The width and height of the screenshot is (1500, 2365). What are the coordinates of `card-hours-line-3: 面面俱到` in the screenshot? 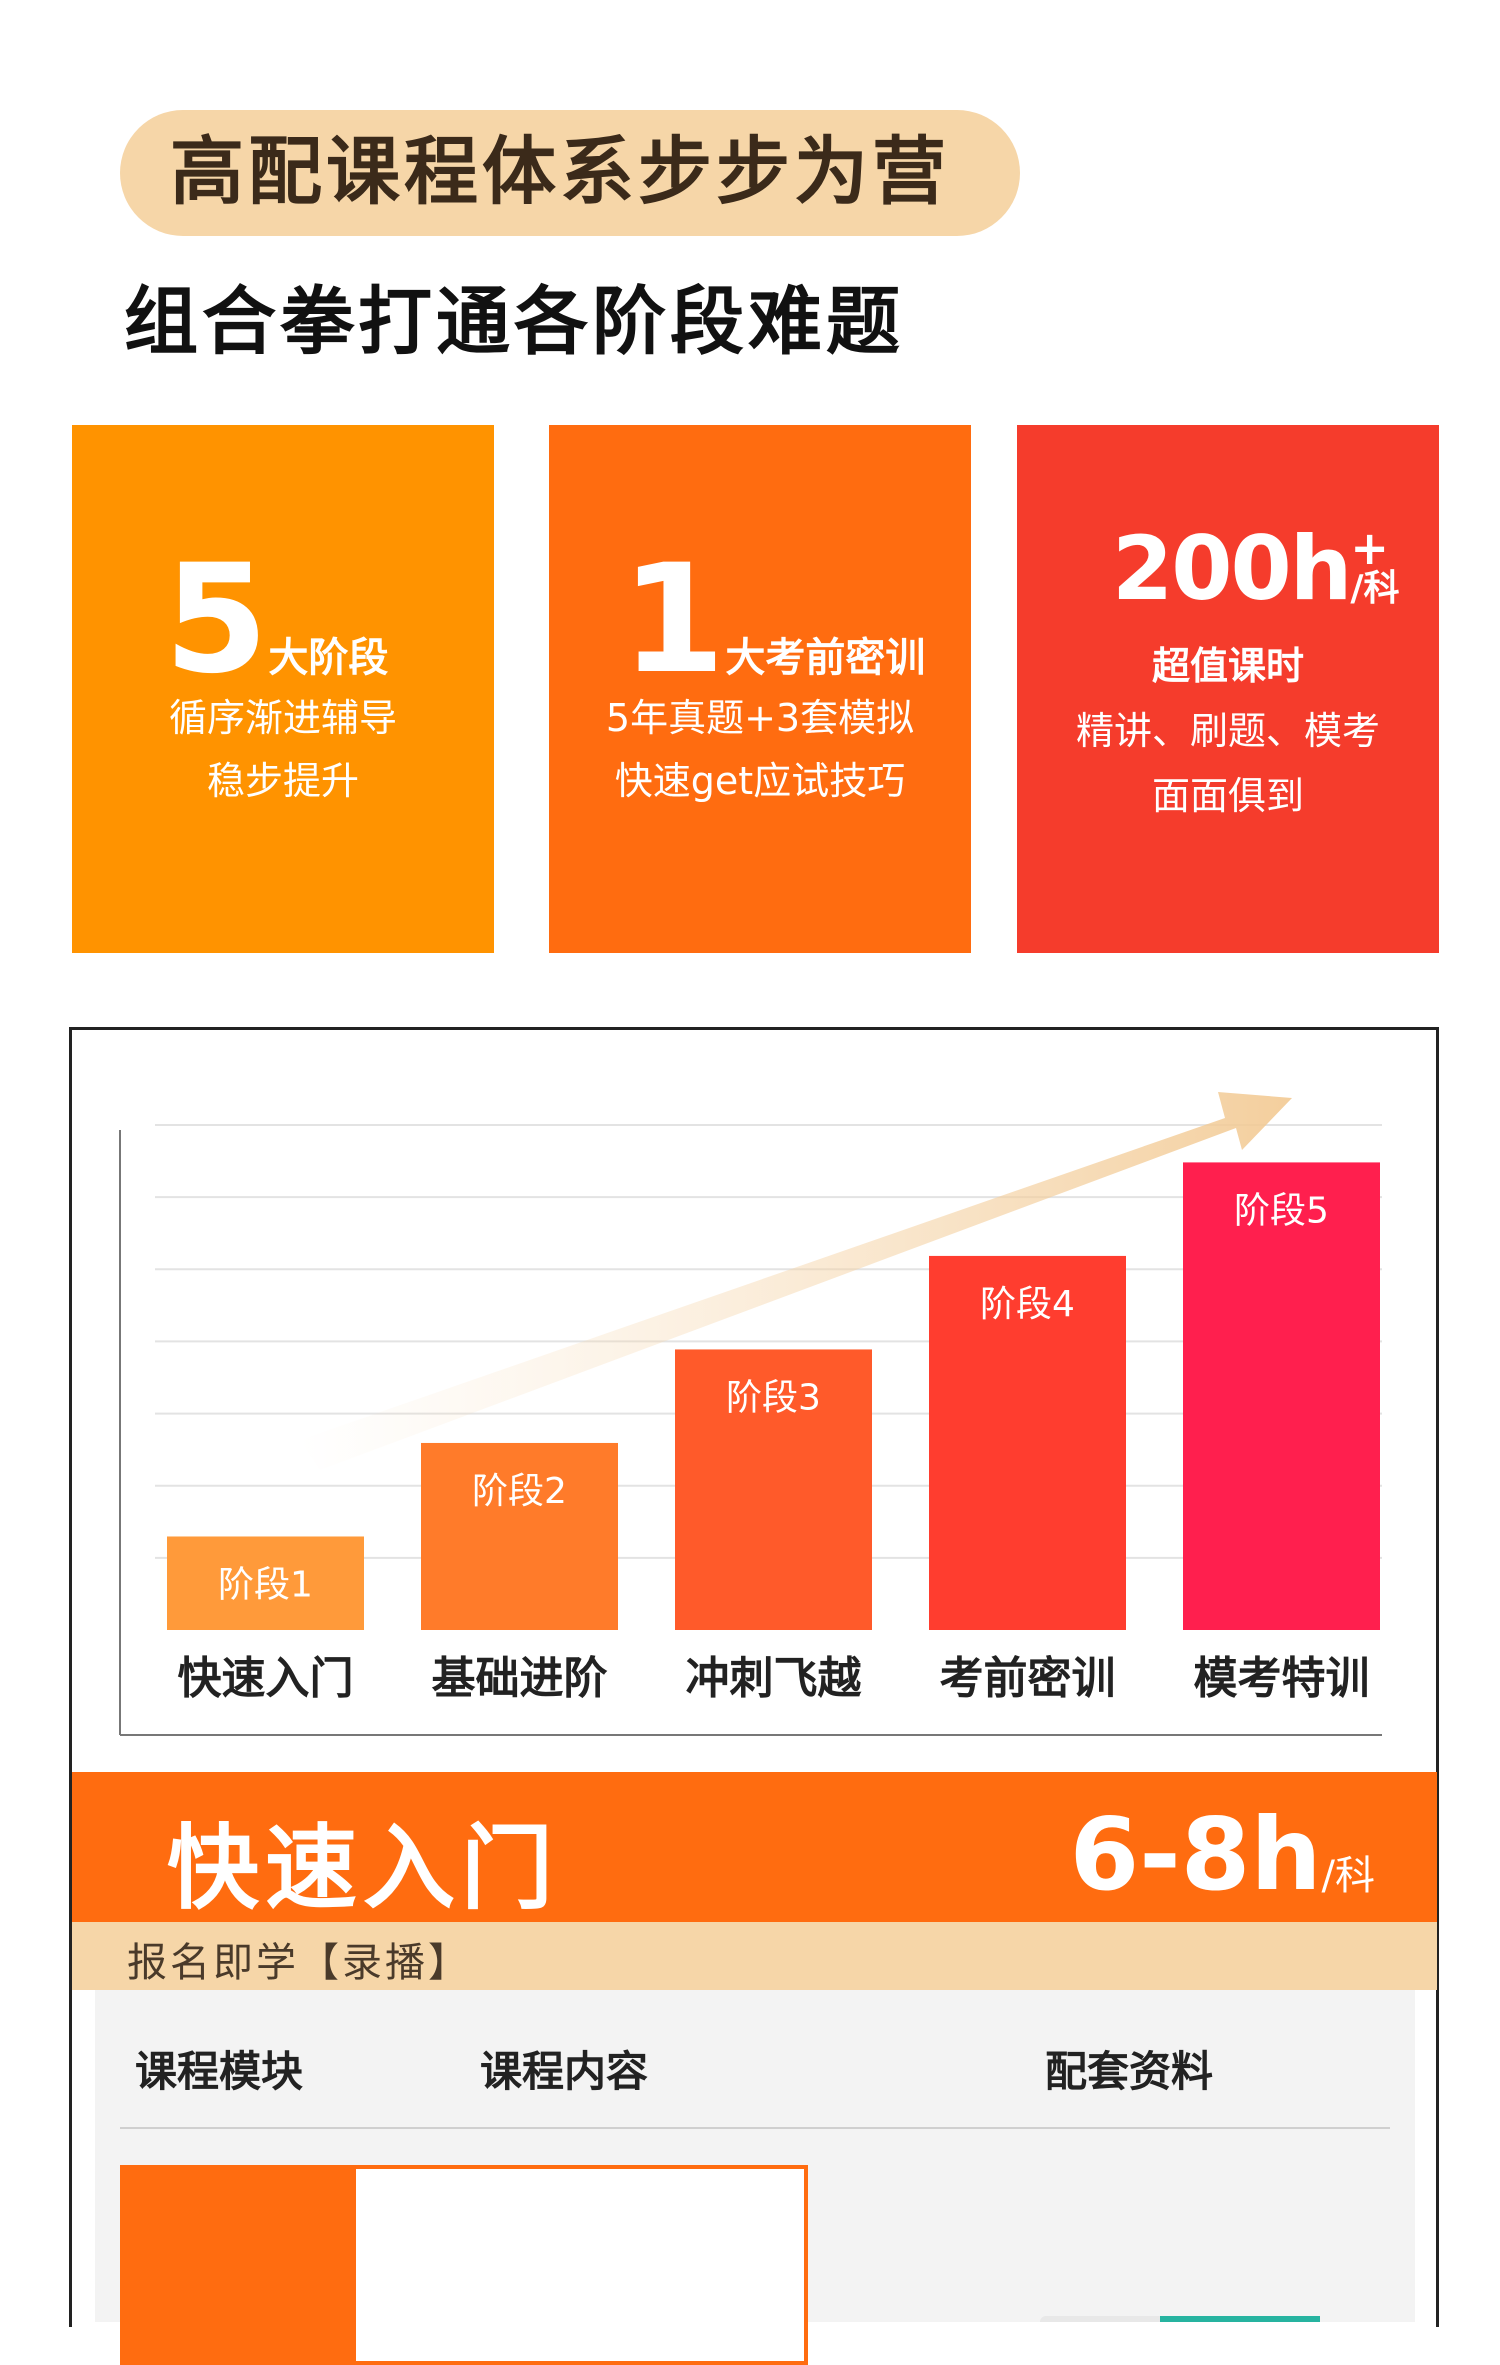 It's located at (1227, 796).